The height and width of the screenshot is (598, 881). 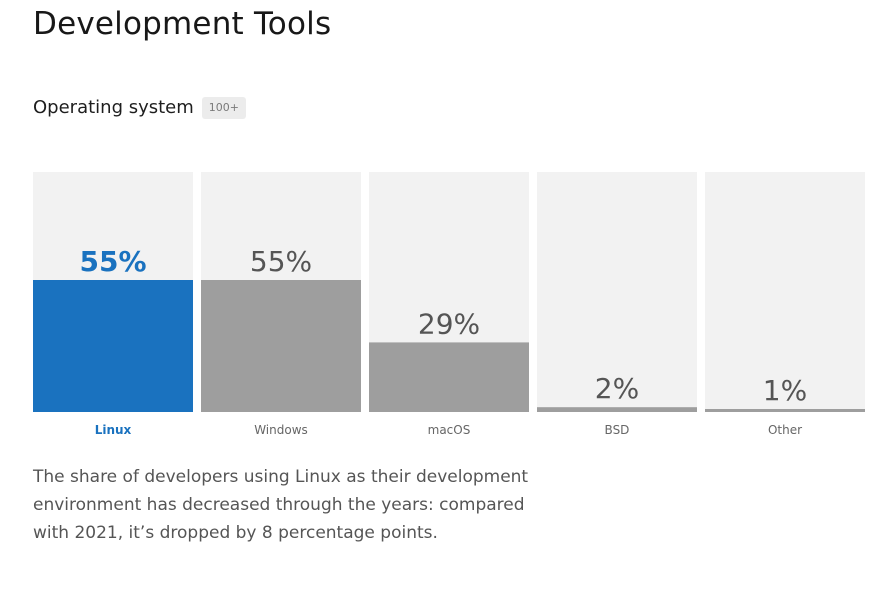 What do you see at coordinates (112, 261) in the screenshot?
I see `value-label-linux: 55%` at bounding box center [112, 261].